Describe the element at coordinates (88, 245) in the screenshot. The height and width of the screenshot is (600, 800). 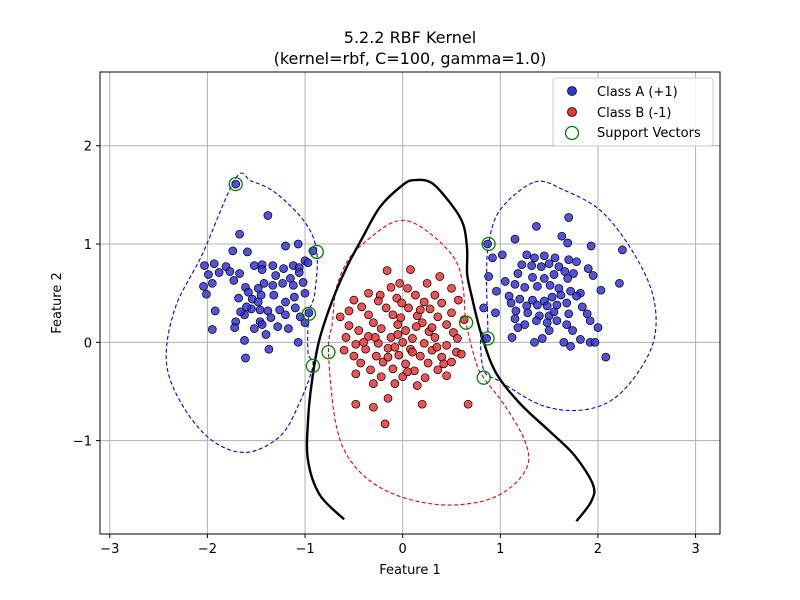
I see `y-tick-label: 1` at that location.